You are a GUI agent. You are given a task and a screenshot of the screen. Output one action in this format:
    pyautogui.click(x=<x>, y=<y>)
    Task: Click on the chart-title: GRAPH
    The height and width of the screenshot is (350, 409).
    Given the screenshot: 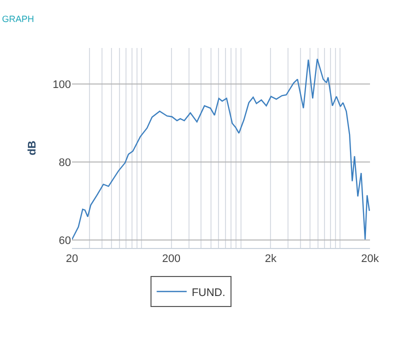 What is the action you would take?
    pyautogui.click(x=18, y=19)
    